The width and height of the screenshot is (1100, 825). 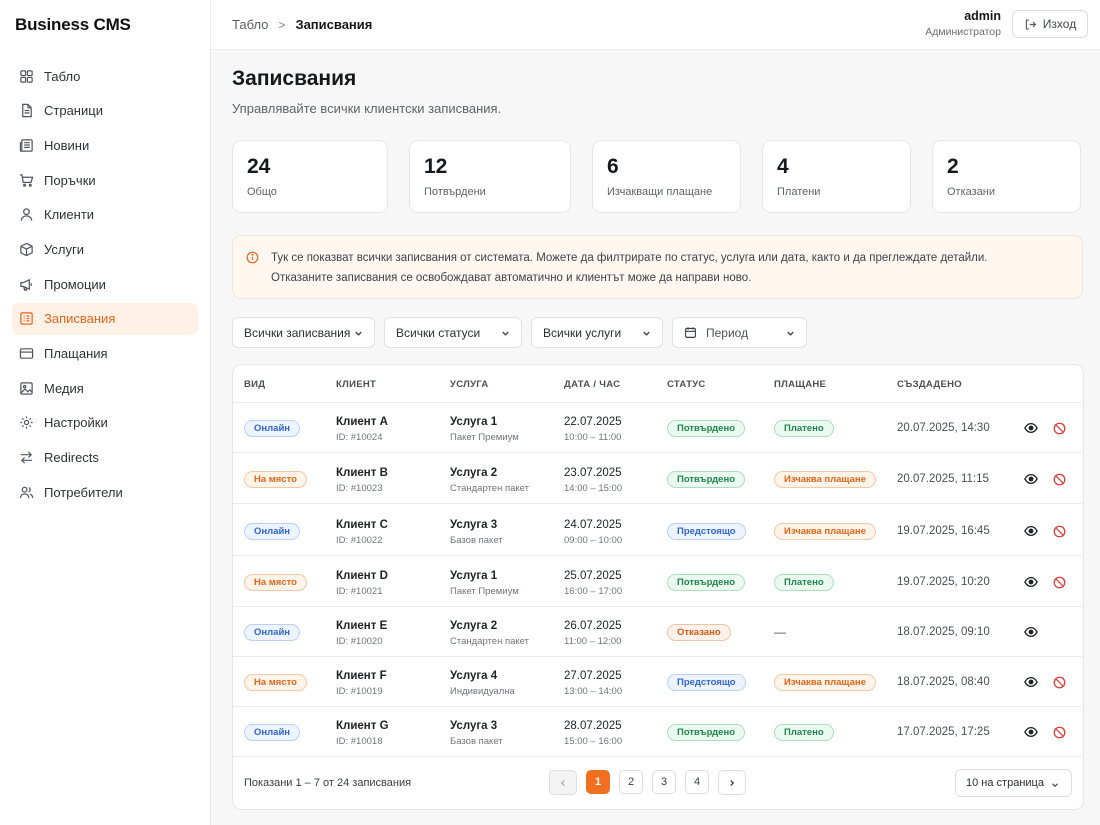 I want to click on sidebar-item-users: Потребители, so click(x=105, y=492).